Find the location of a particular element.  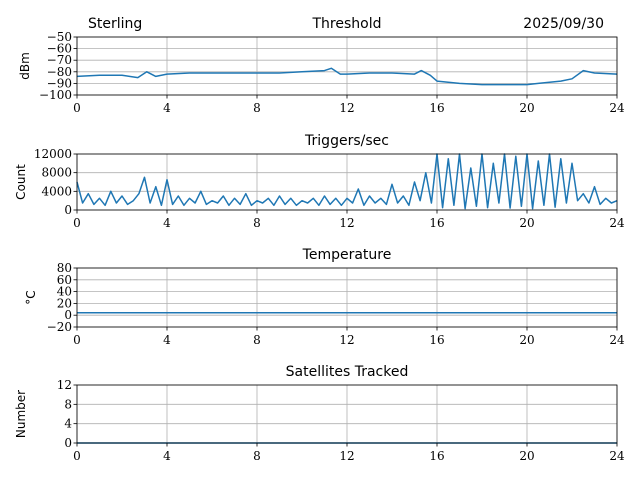

y-axis-label: °C is located at coordinates (31, 297).